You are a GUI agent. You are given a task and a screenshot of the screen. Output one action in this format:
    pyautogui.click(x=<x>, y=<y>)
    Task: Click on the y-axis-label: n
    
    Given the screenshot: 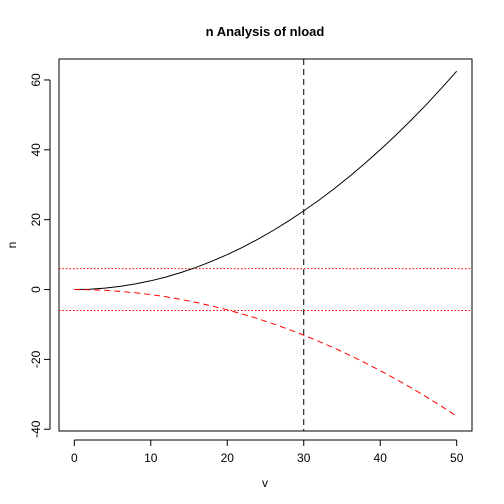 What is the action you would take?
    pyautogui.click(x=12, y=245)
    